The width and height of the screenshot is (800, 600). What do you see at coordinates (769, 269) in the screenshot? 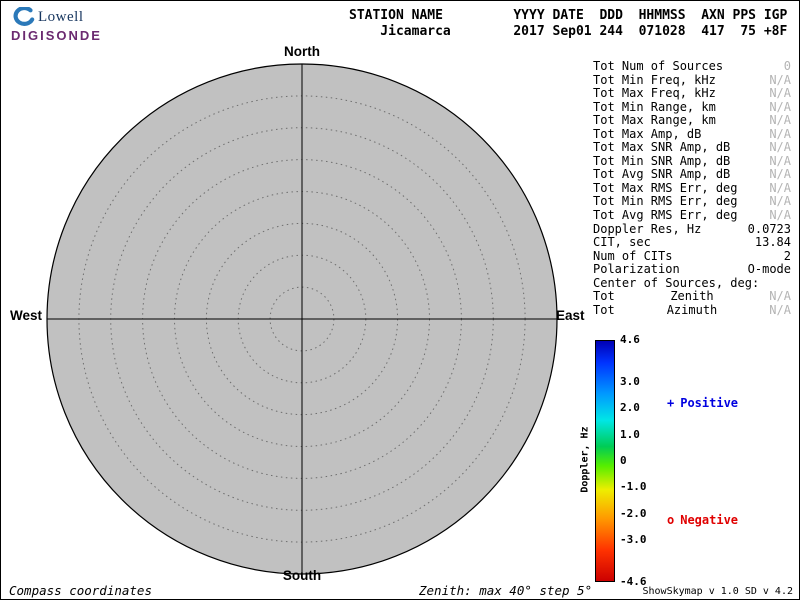
I see `stat-value: O-mode` at bounding box center [769, 269].